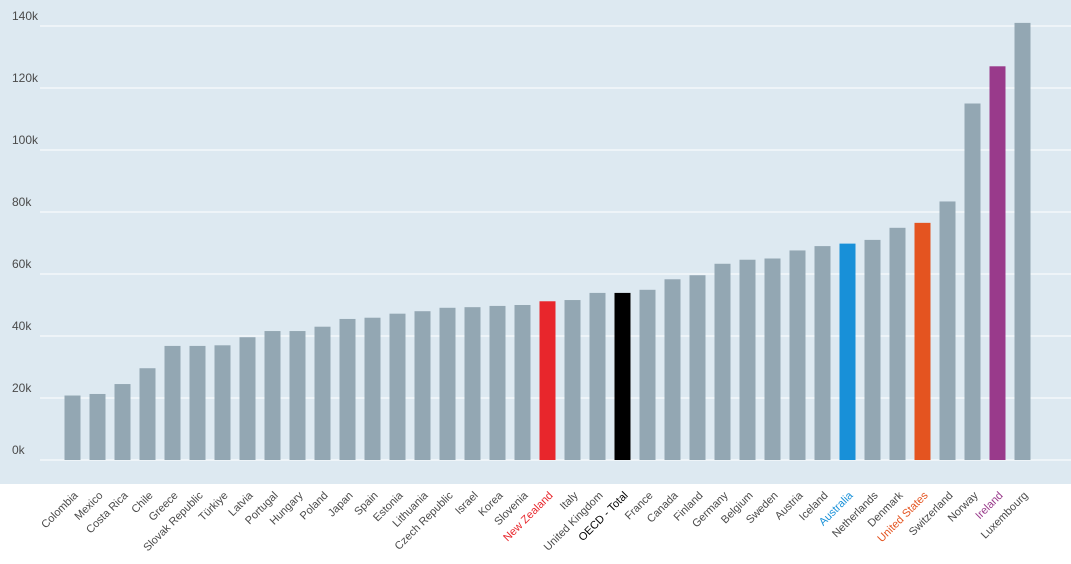 Image resolution: width=1071 pixels, height=564 pixels. What do you see at coordinates (22, 264) in the screenshot?
I see `y-tick-label: 60k` at bounding box center [22, 264].